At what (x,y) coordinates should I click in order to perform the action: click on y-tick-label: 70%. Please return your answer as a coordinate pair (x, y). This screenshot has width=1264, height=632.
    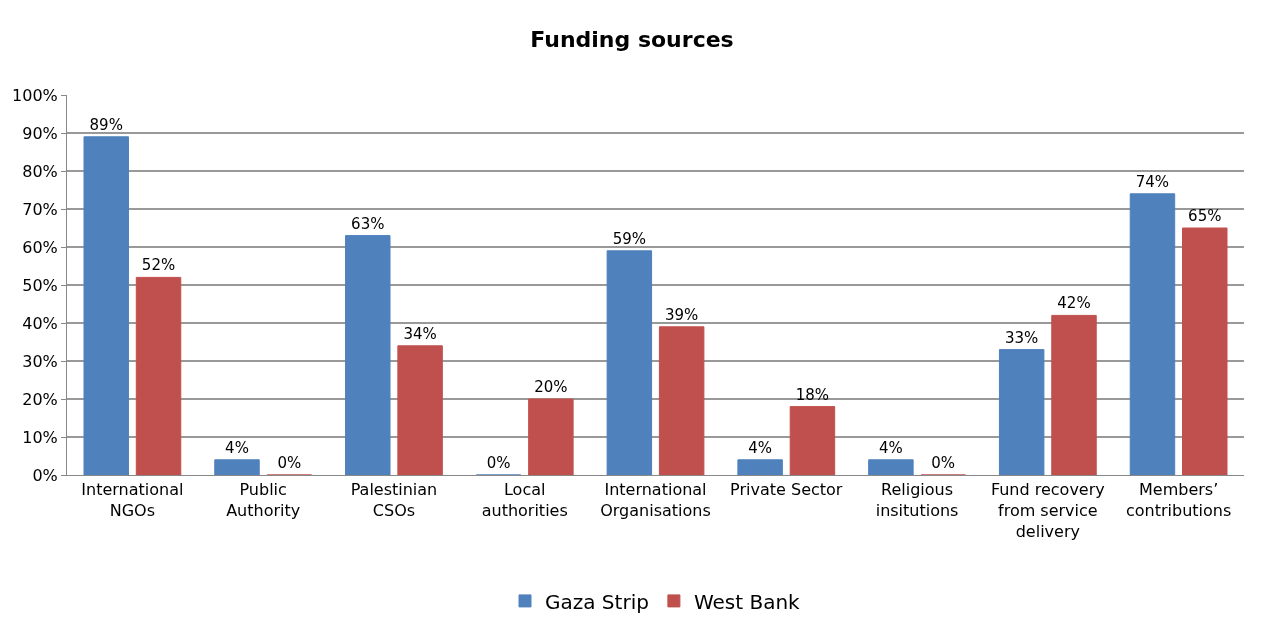
    Looking at the image, I should click on (40, 209).